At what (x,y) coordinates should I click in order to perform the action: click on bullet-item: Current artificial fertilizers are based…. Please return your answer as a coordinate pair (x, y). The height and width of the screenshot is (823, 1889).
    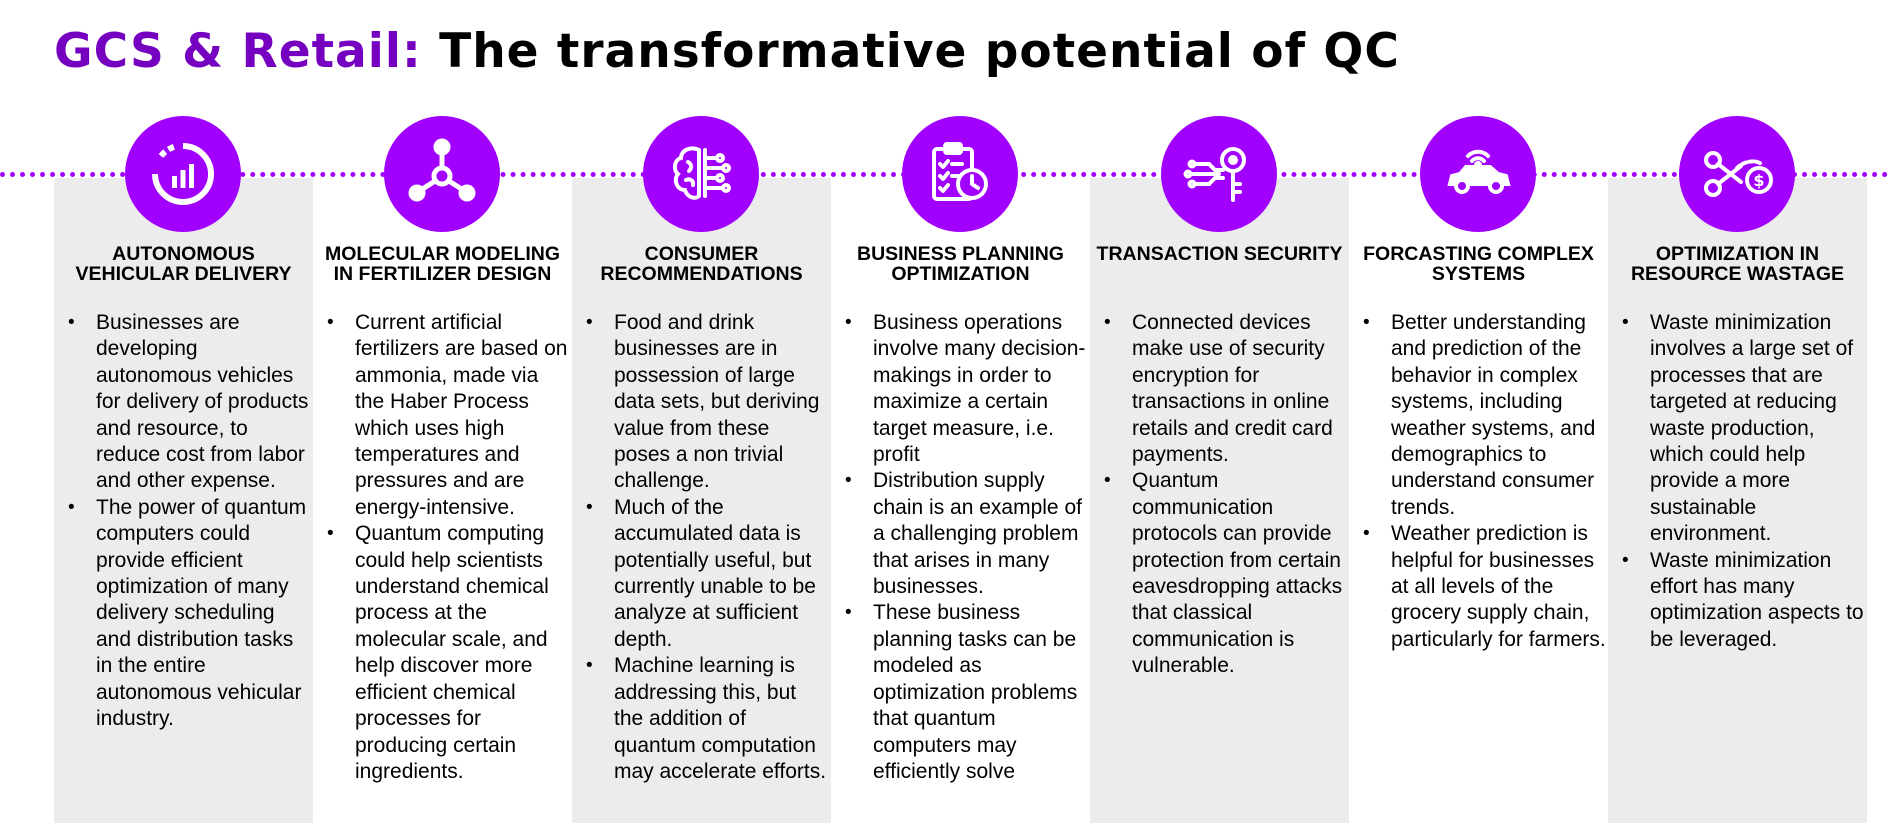
    Looking at the image, I should click on (449, 415).